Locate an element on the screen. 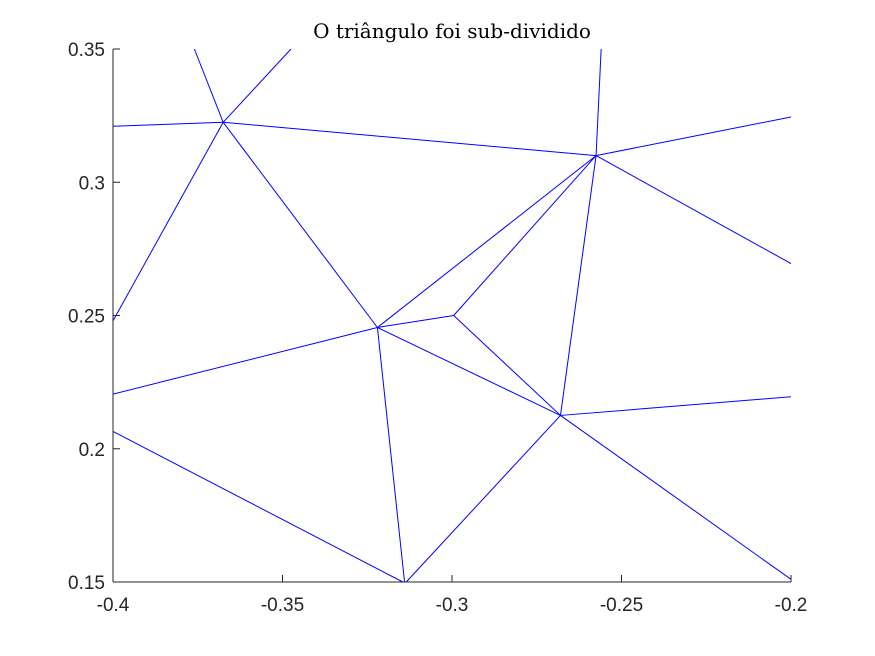 Image resolution: width=875 pixels, height=656 pixels. y-tick-label: 0.25 is located at coordinates (86, 317).